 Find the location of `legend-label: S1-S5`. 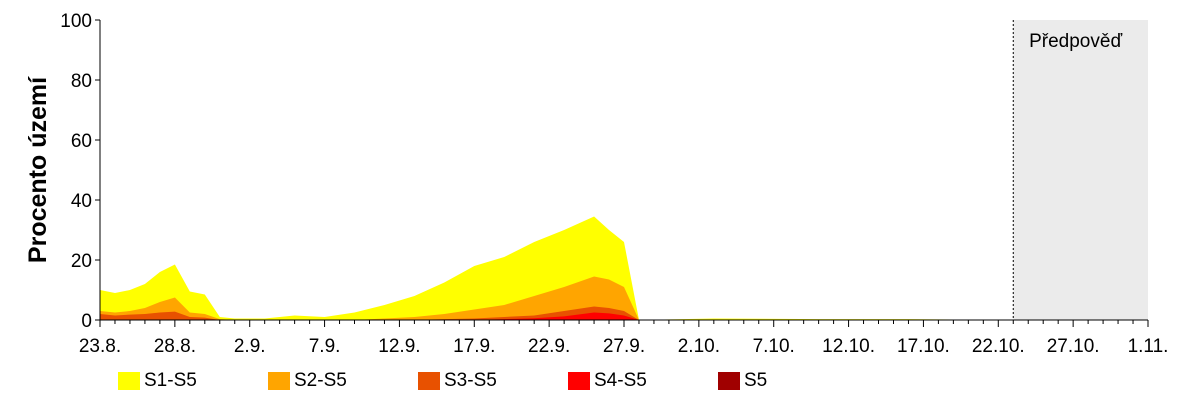

legend-label: S1-S5 is located at coordinates (170, 380).